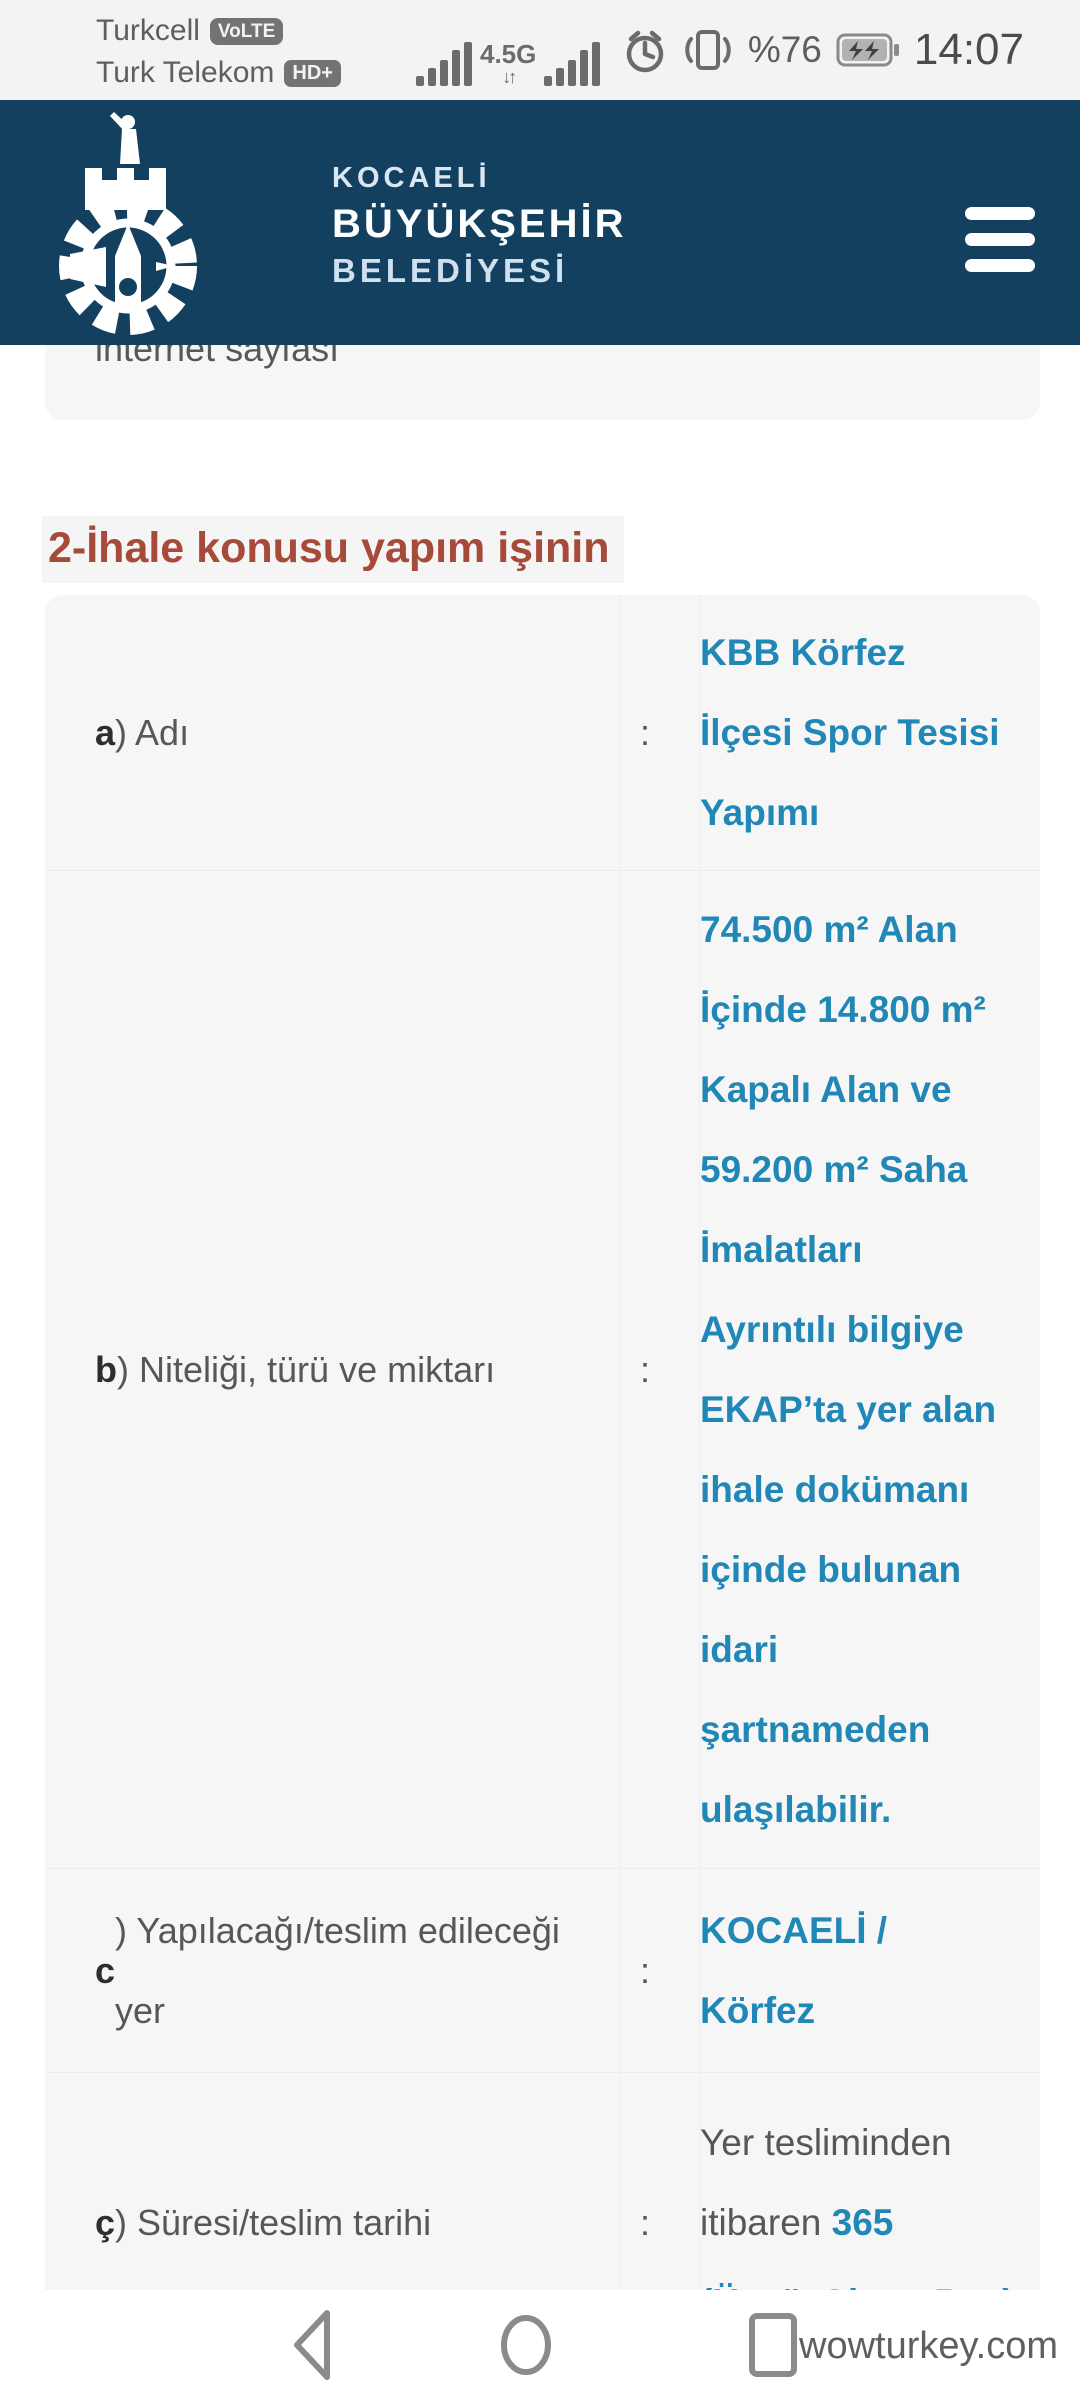 The height and width of the screenshot is (2400, 1080). What do you see at coordinates (794, 1970) in the screenshot?
I see `row-value-segment: KOCAELİ / Körfez` at bounding box center [794, 1970].